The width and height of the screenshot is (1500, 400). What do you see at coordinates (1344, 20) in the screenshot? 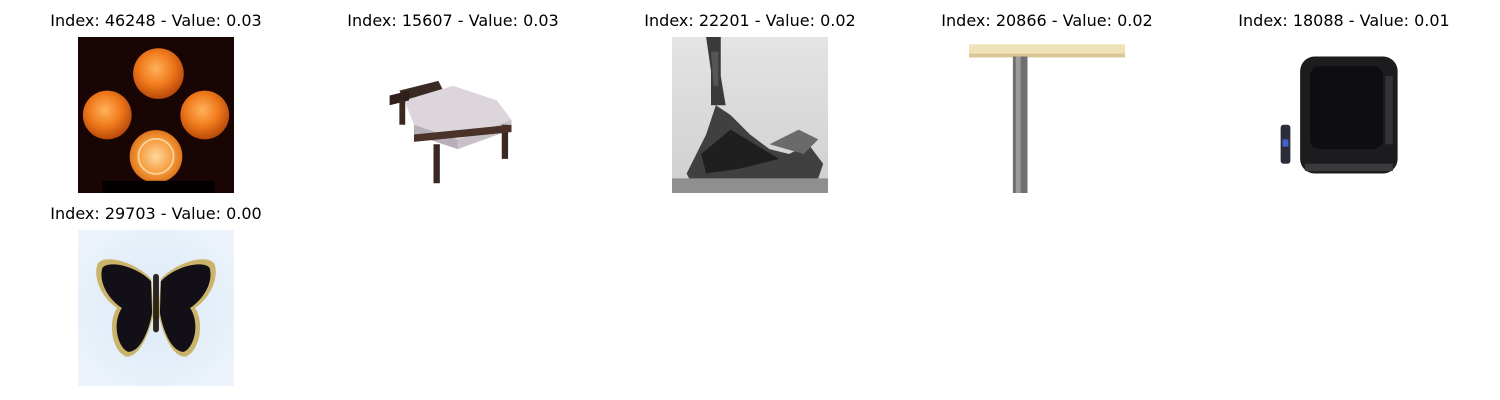
I see `panel-title: Index: 18088 - Value: 0.01` at bounding box center [1344, 20].